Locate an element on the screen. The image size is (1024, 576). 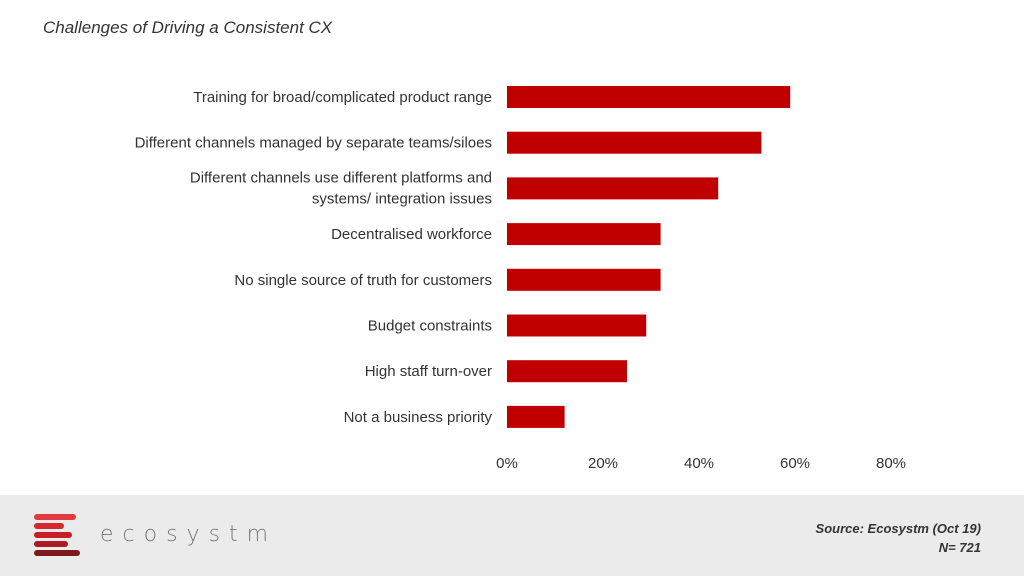
ecosystm-logo-icon is located at coordinates (57, 535).